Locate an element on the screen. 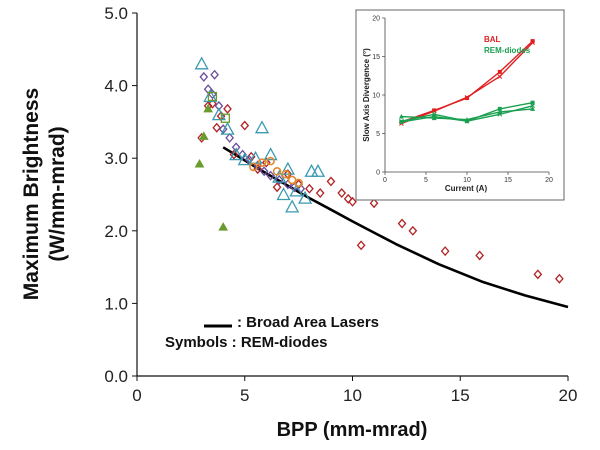  inset-frame is located at coordinates (460, 105).